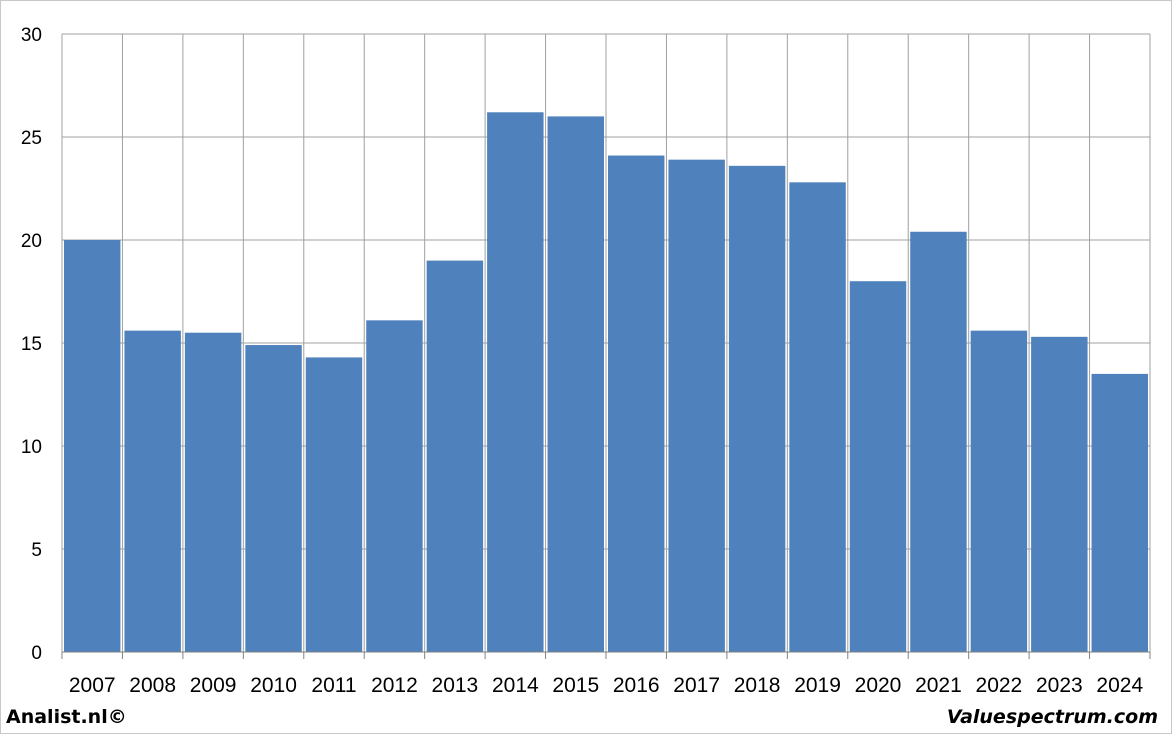 Image resolution: width=1172 pixels, height=734 pixels. I want to click on y-tick-label: 25, so click(31, 138).